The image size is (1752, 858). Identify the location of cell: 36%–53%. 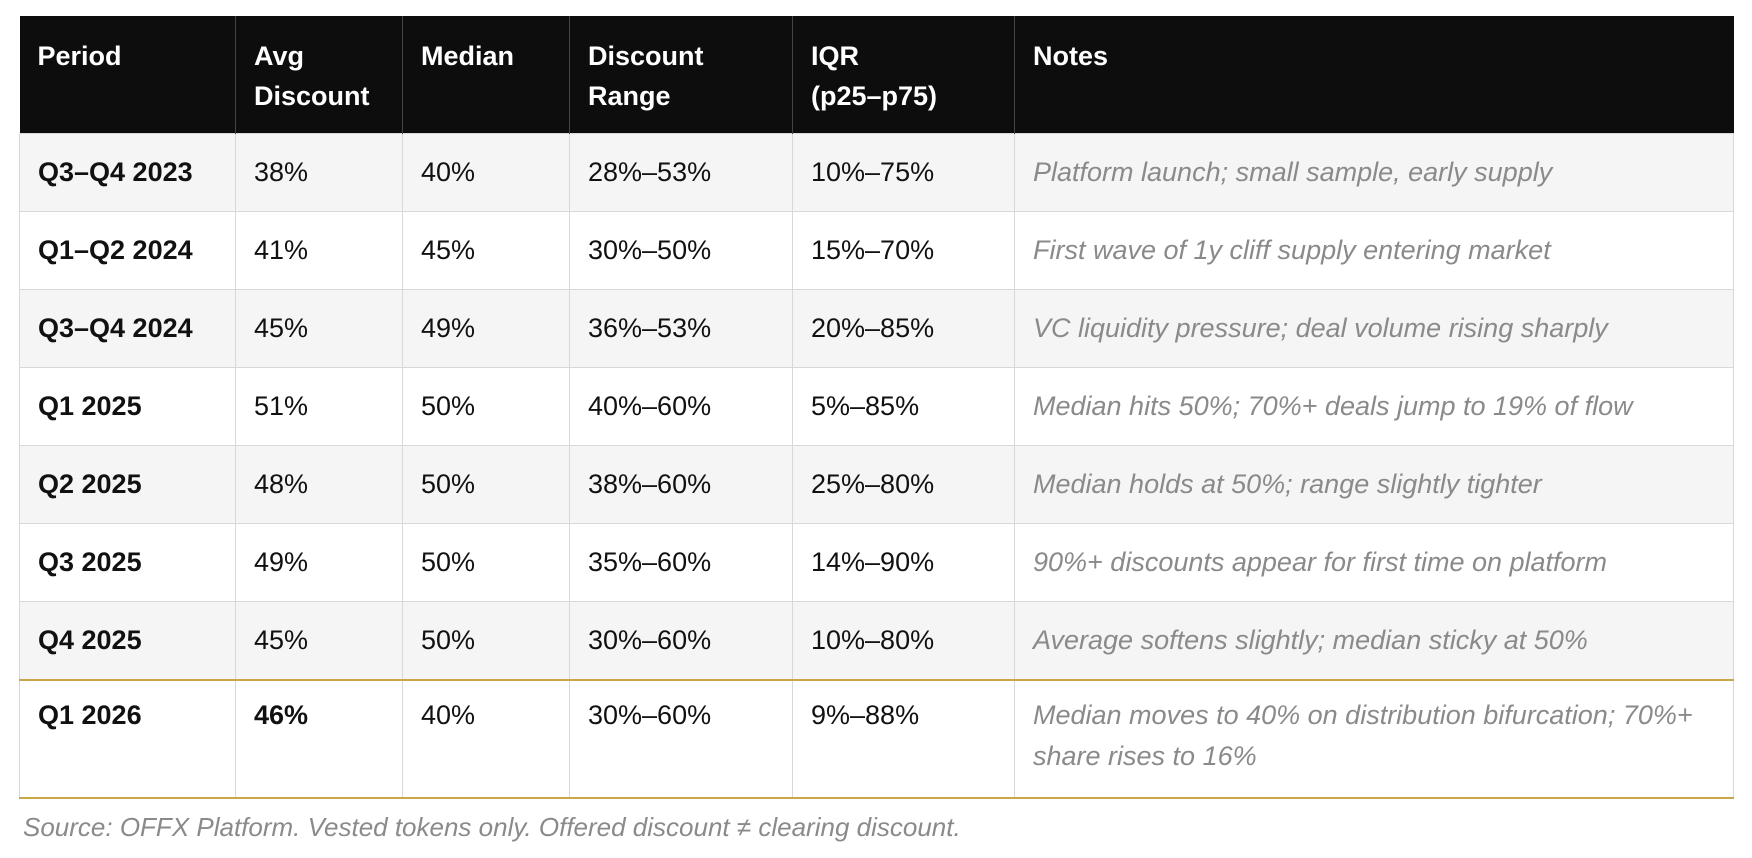
(681, 328).